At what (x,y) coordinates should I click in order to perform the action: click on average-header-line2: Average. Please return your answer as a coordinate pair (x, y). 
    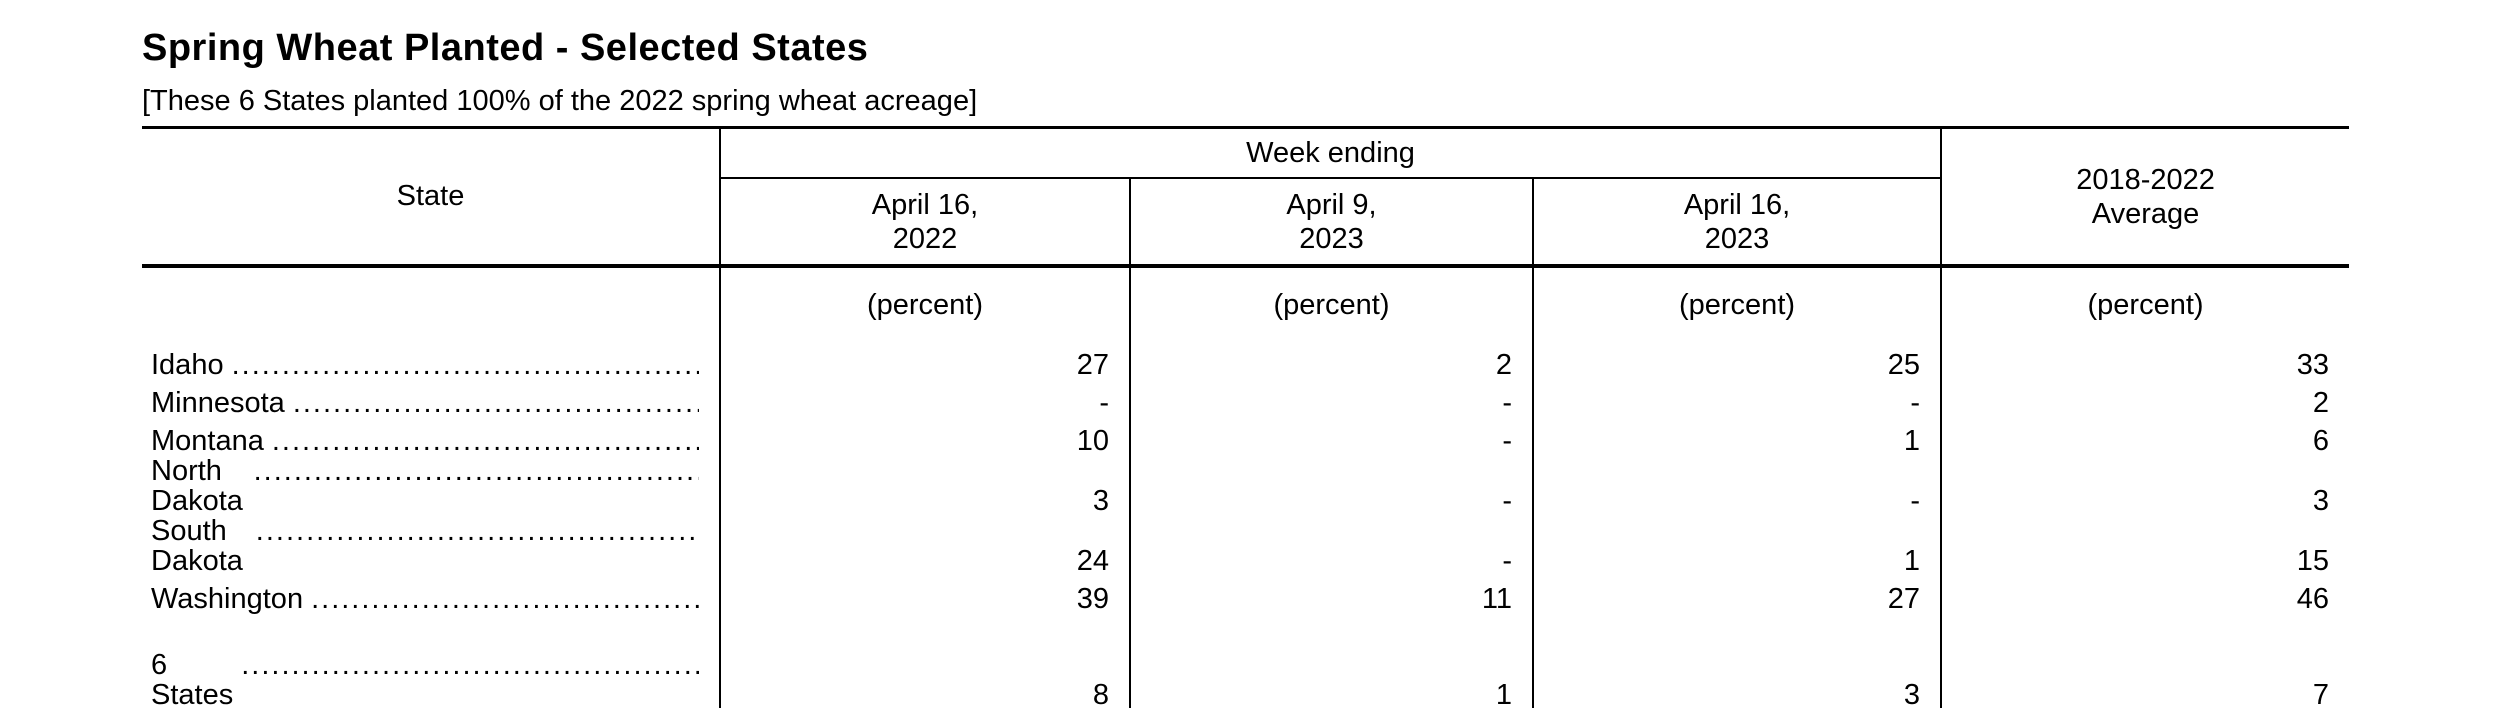
    Looking at the image, I should click on (2145, 213).